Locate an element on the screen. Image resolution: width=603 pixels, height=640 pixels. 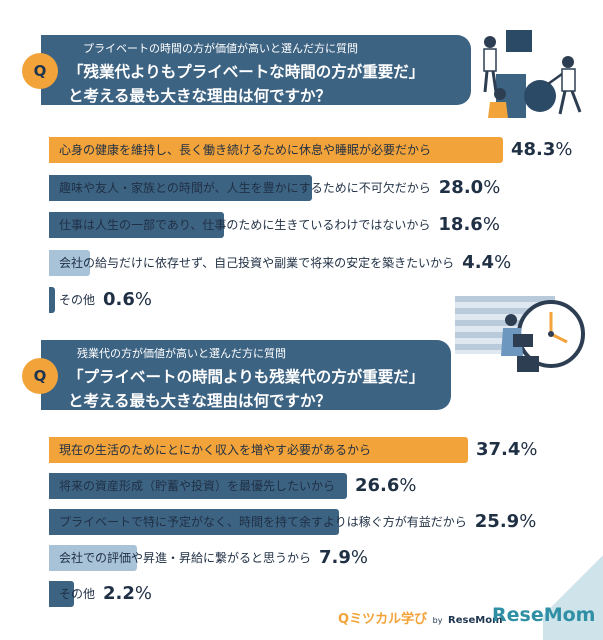
brand-sub: ReseMom is located at coordinates (475, 620).